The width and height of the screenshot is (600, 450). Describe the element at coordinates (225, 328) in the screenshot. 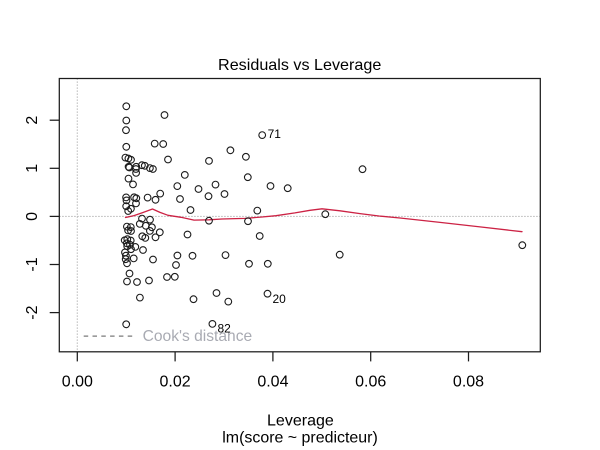

I see `svg-text: 82` at that location.